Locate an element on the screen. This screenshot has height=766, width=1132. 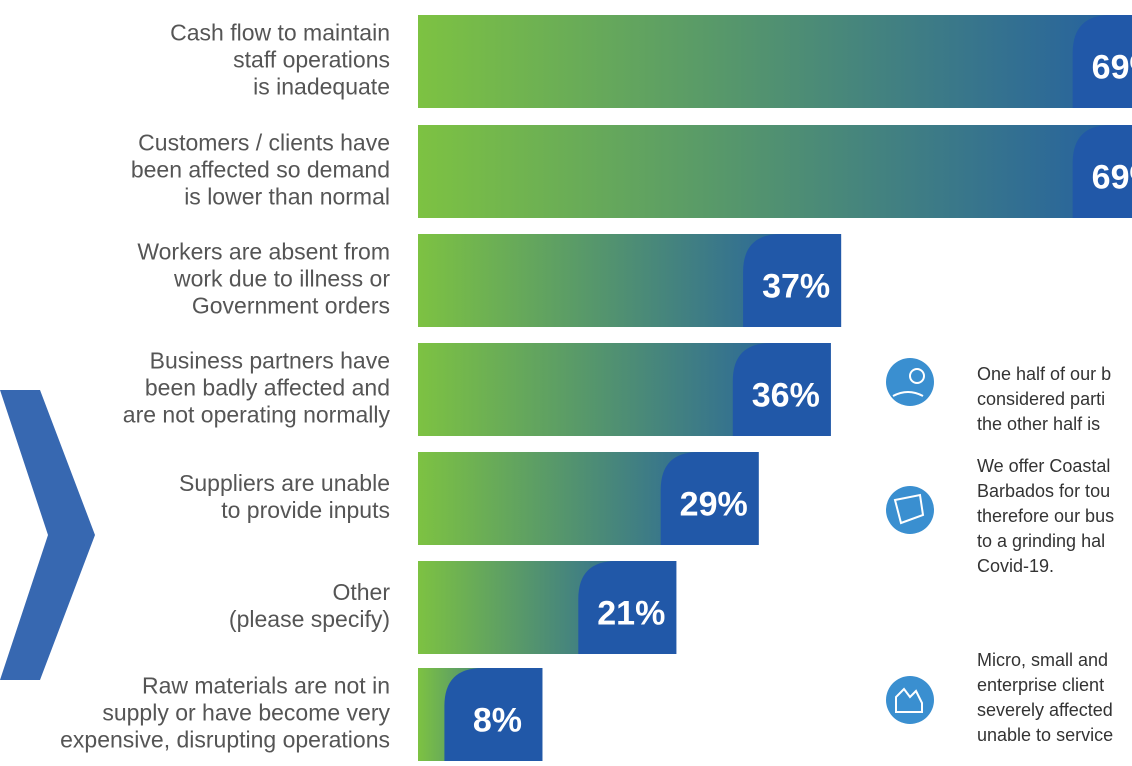
value-label: 29% is located at coordinates (714, 504).